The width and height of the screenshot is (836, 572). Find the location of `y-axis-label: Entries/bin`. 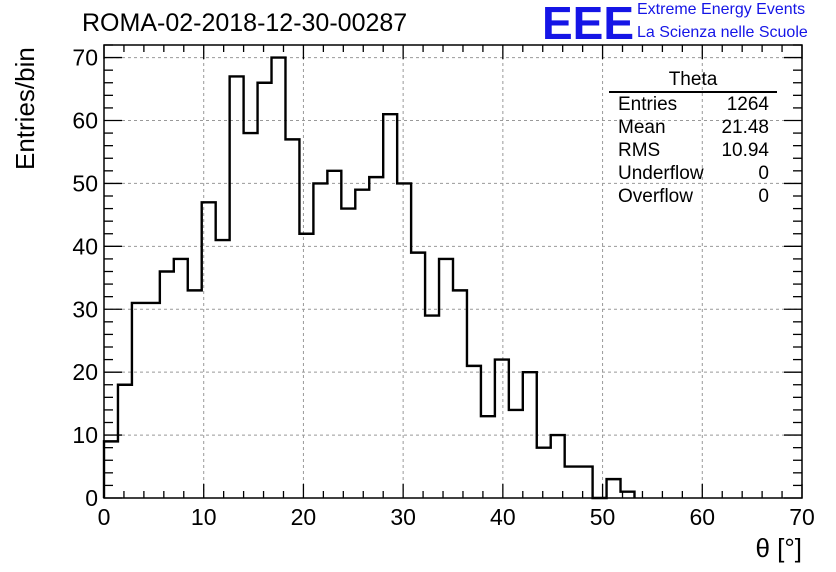

y-axis-label: Entries/bin is located at coordinates (25, 108).